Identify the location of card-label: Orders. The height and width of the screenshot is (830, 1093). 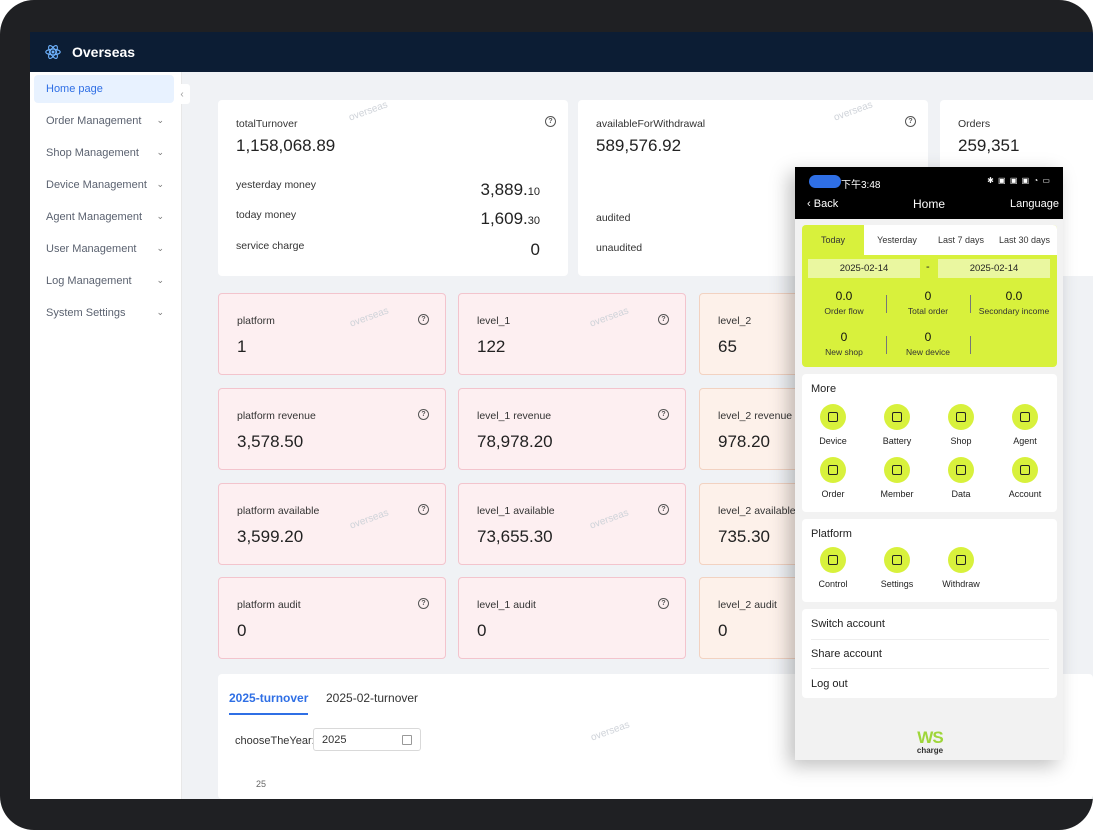
(974, 124).